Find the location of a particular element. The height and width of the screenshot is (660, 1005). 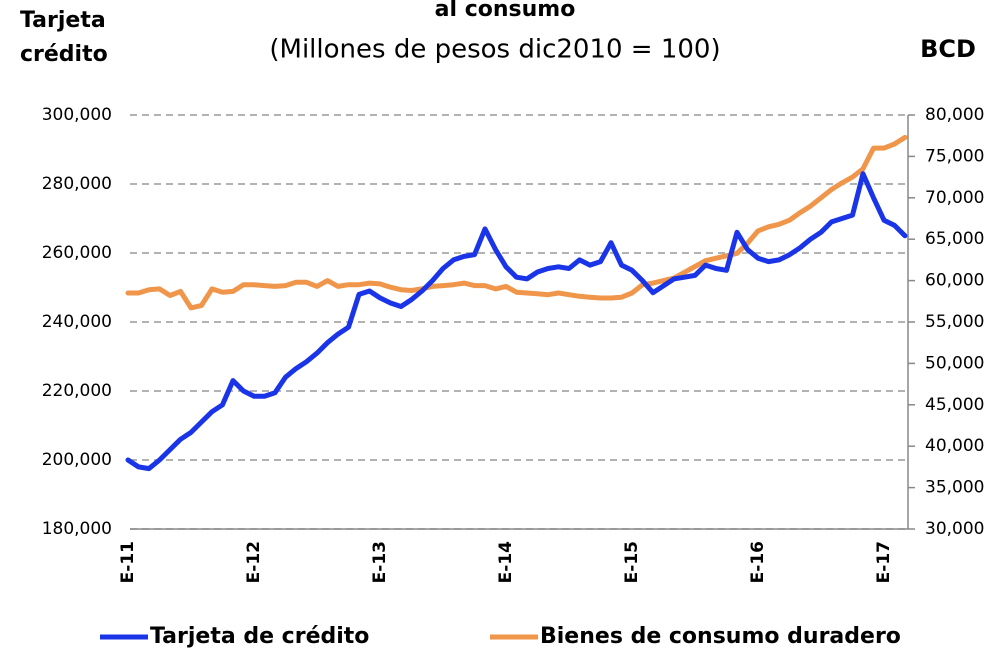

x-tick-label: E-13 is located at coordinates (380, 562).